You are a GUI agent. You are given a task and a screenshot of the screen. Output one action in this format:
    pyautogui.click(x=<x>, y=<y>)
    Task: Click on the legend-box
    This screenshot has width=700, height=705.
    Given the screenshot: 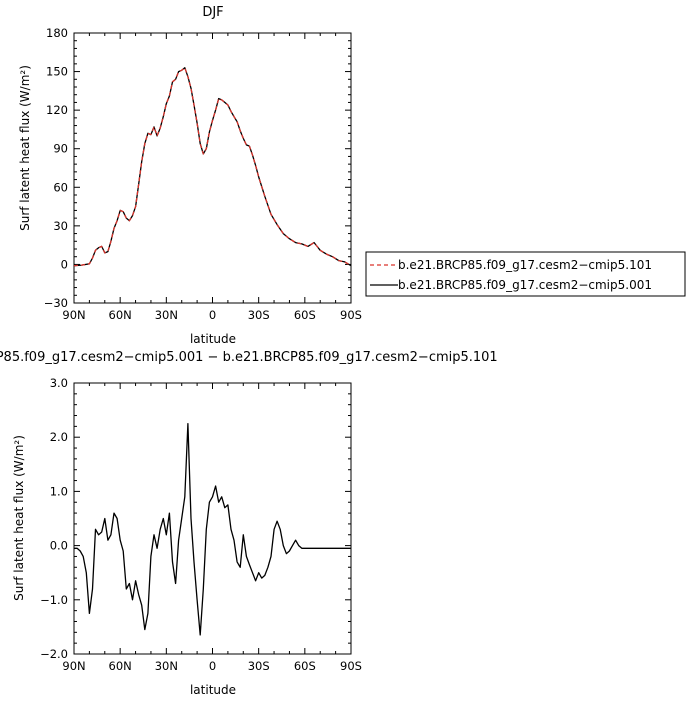 What is the action you would take?
    pyautogui.click(x=525, y=274)
    